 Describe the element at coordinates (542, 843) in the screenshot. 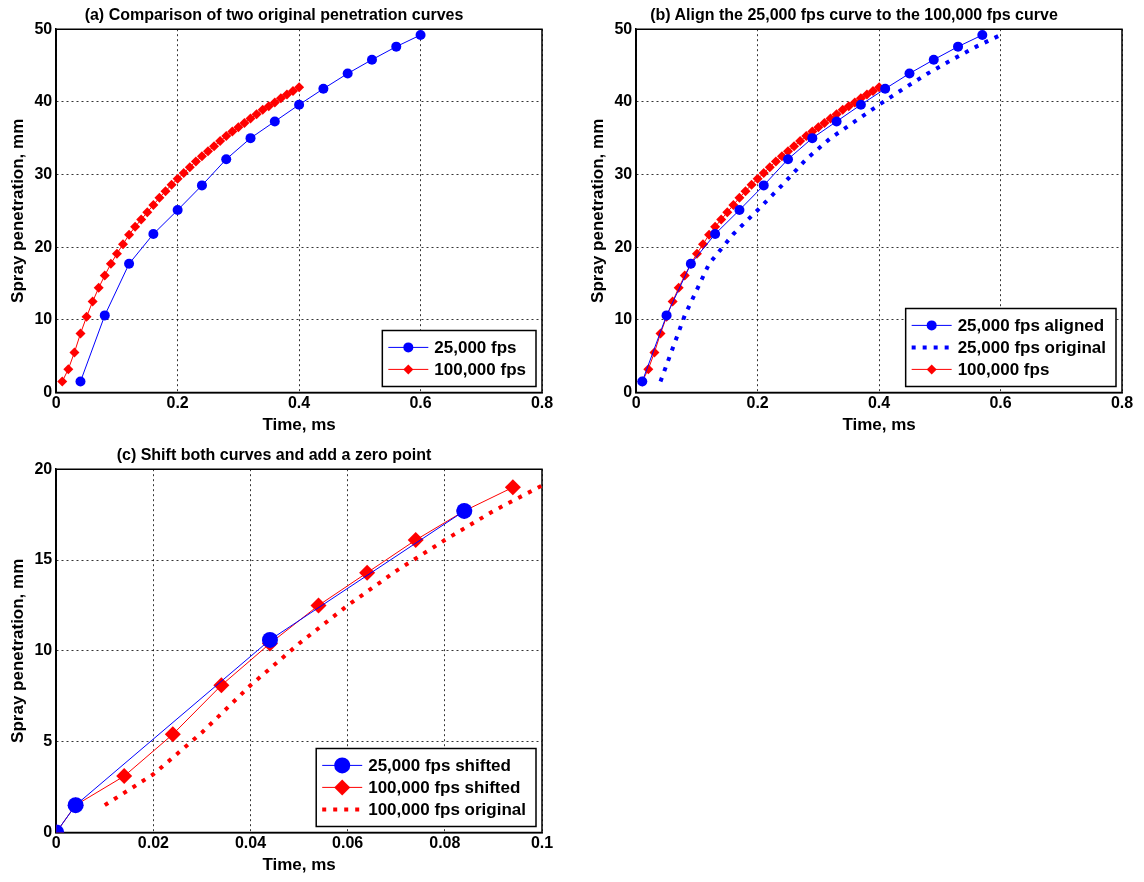

I see `x-tick-label: 0.1` at that location.